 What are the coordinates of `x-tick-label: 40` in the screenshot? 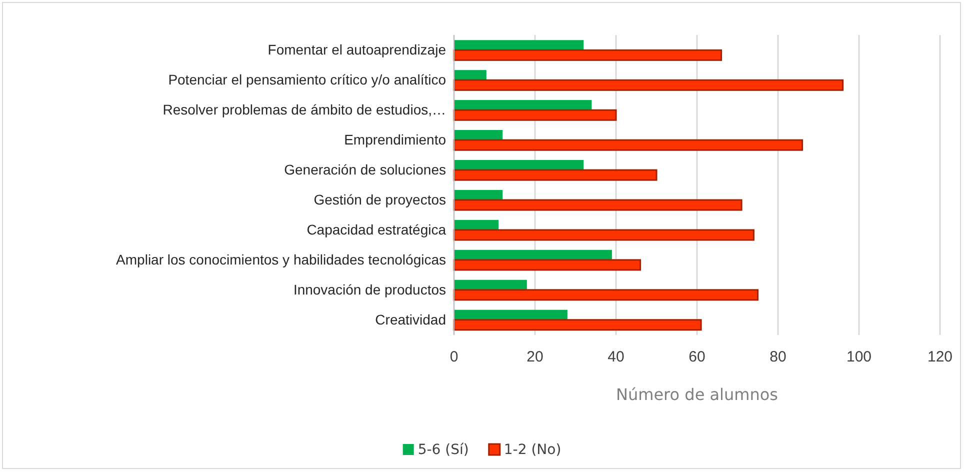 It's located at (616, 357).